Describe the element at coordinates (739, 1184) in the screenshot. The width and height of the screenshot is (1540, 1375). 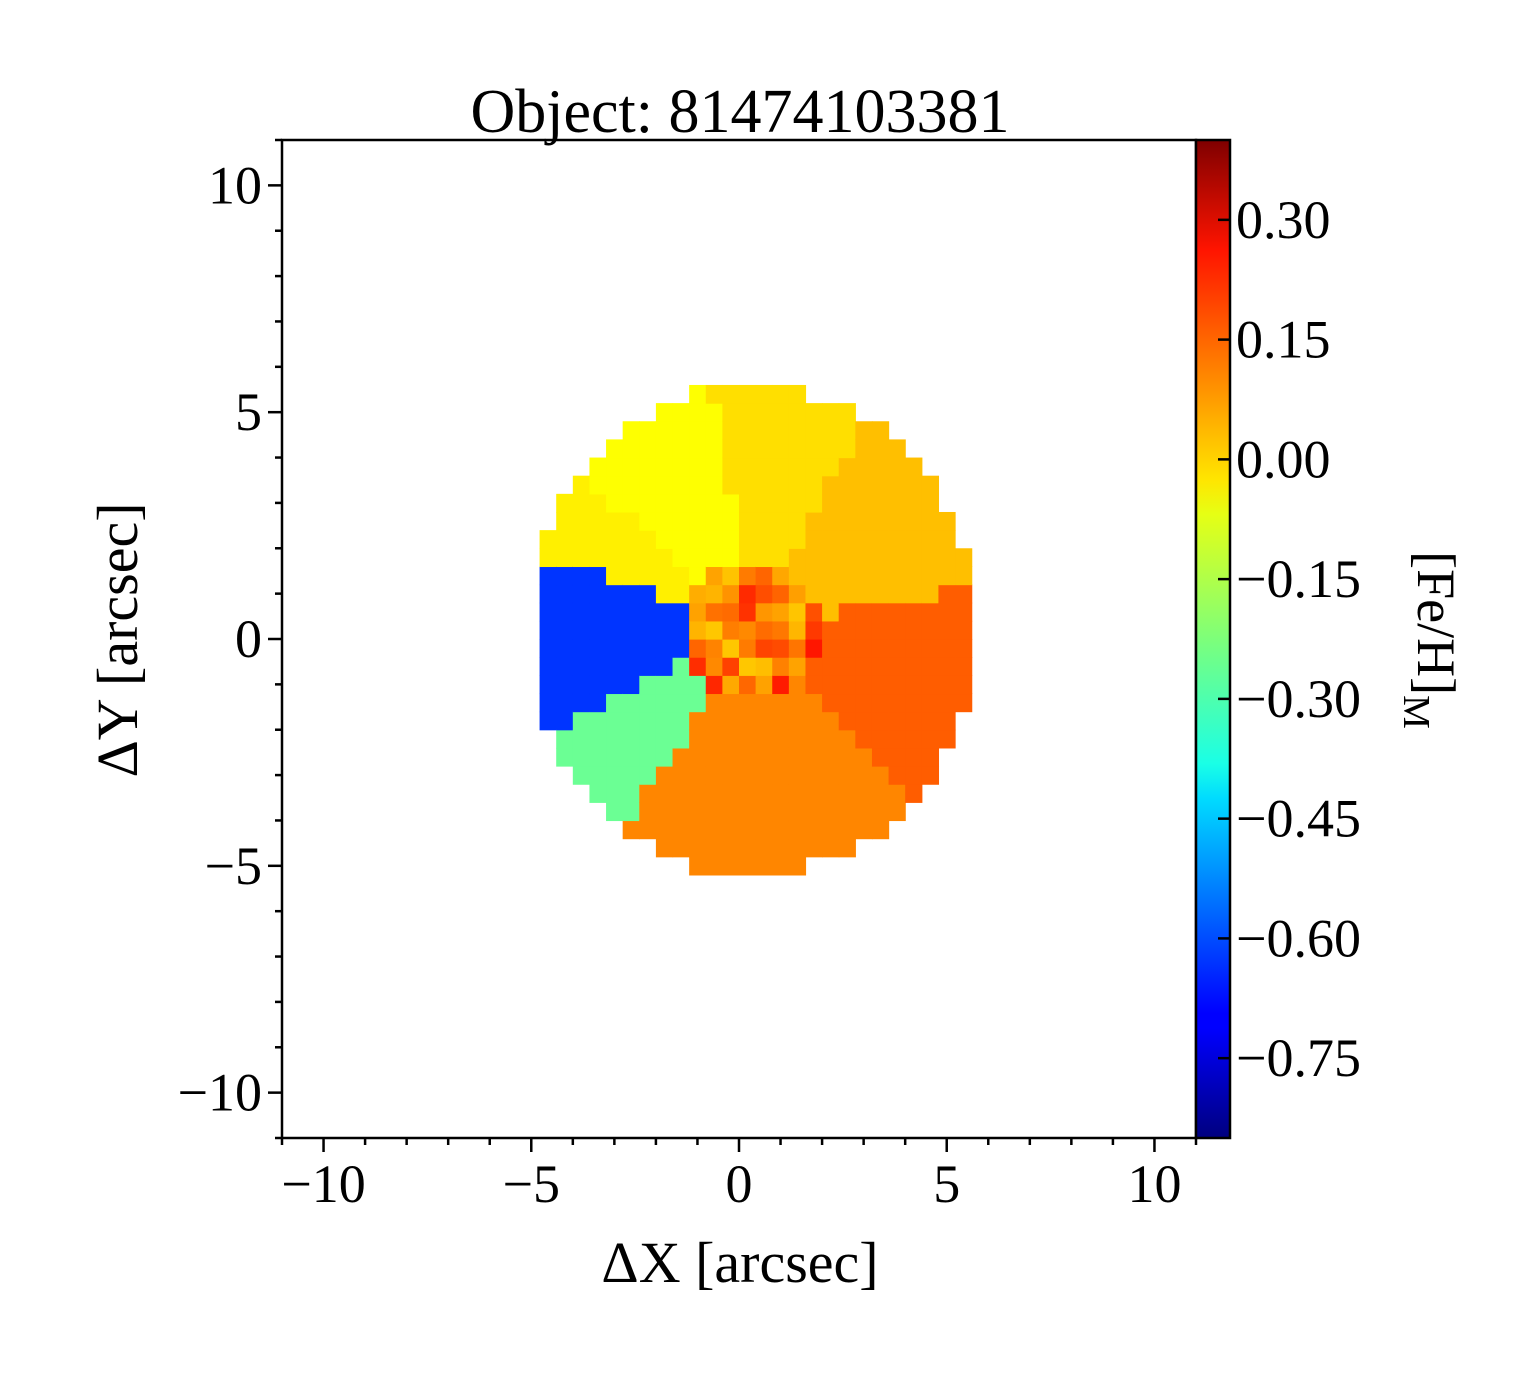
I see `x-tick-label: 0` at that location.